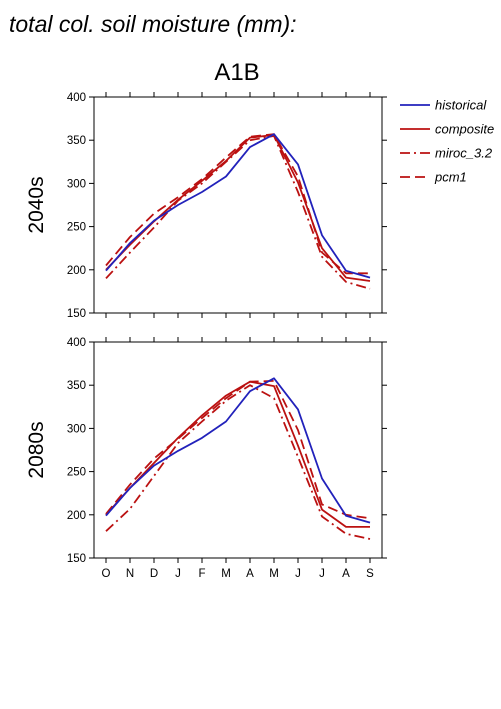  What do you see at coordinates (106, 574) in the screenshot?
I see `x-tick-label: O` at bounding box center [106, 574].